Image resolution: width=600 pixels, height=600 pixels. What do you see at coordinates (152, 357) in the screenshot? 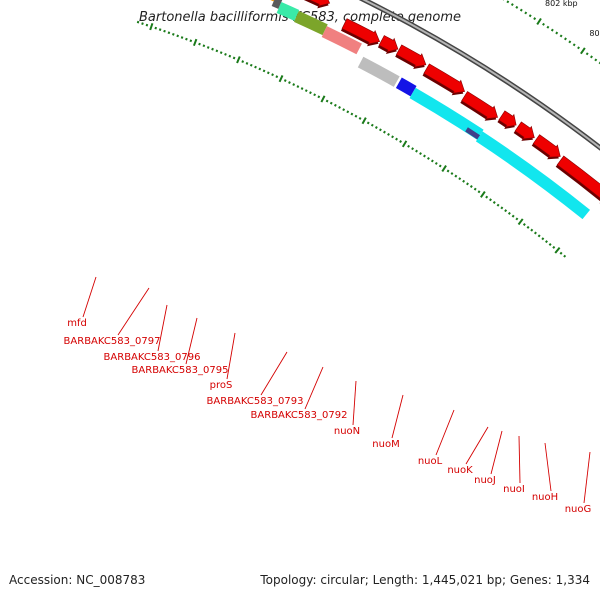
I see `gene-label: BARBAKC583_0796` at bounding box center [152, 357].